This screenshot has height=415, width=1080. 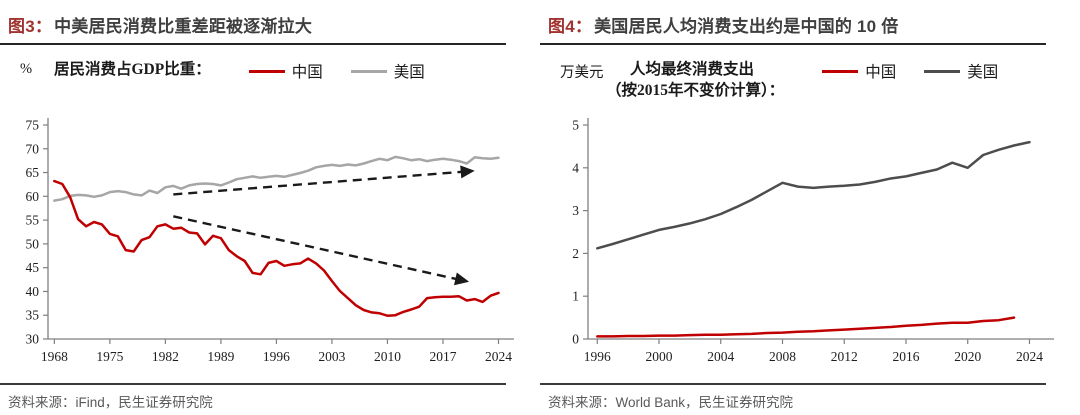 What do you see at coordinates (746, 26) in the screenshot?
I see `figure-4-title-text: 美国居民人均消费支出约是中国的 10 倍` at bounding box center [746, 26].